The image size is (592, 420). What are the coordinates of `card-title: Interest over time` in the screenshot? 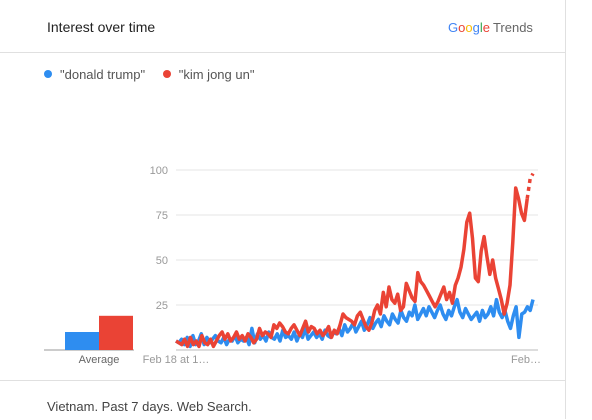 It's located at (101, 27).